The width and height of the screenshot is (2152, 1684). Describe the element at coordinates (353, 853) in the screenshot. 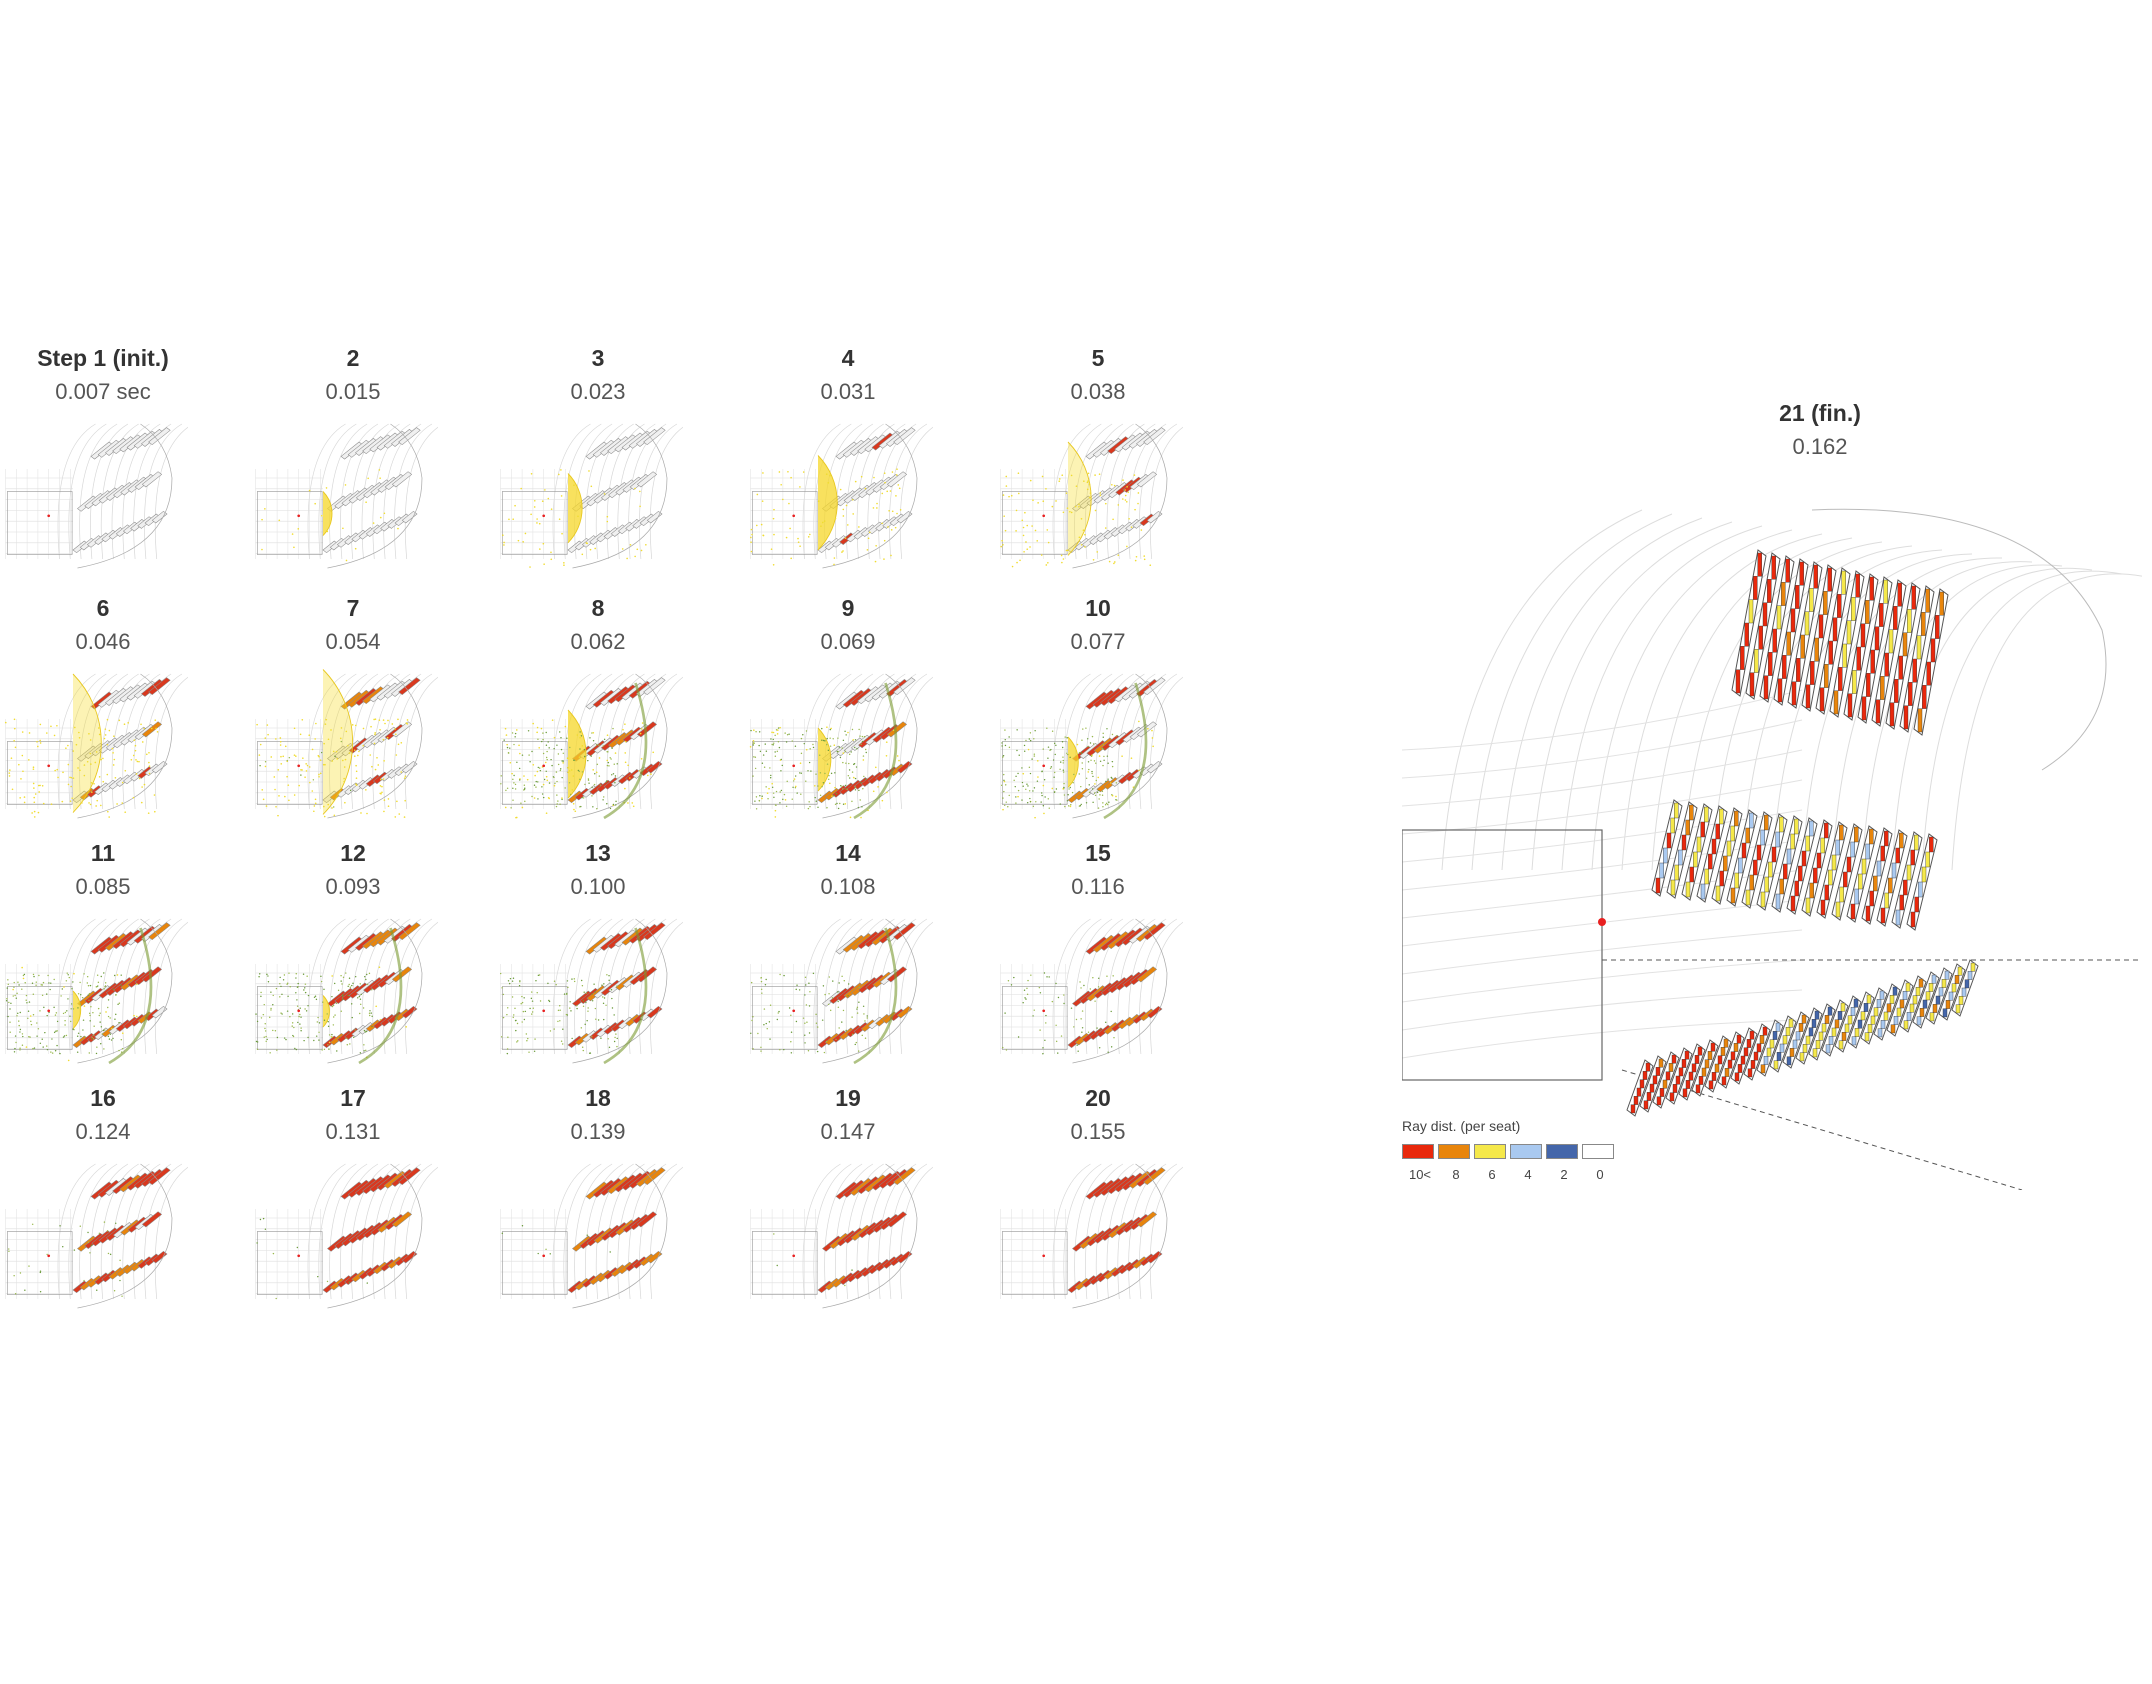

I see `step-label: 12` at that location.